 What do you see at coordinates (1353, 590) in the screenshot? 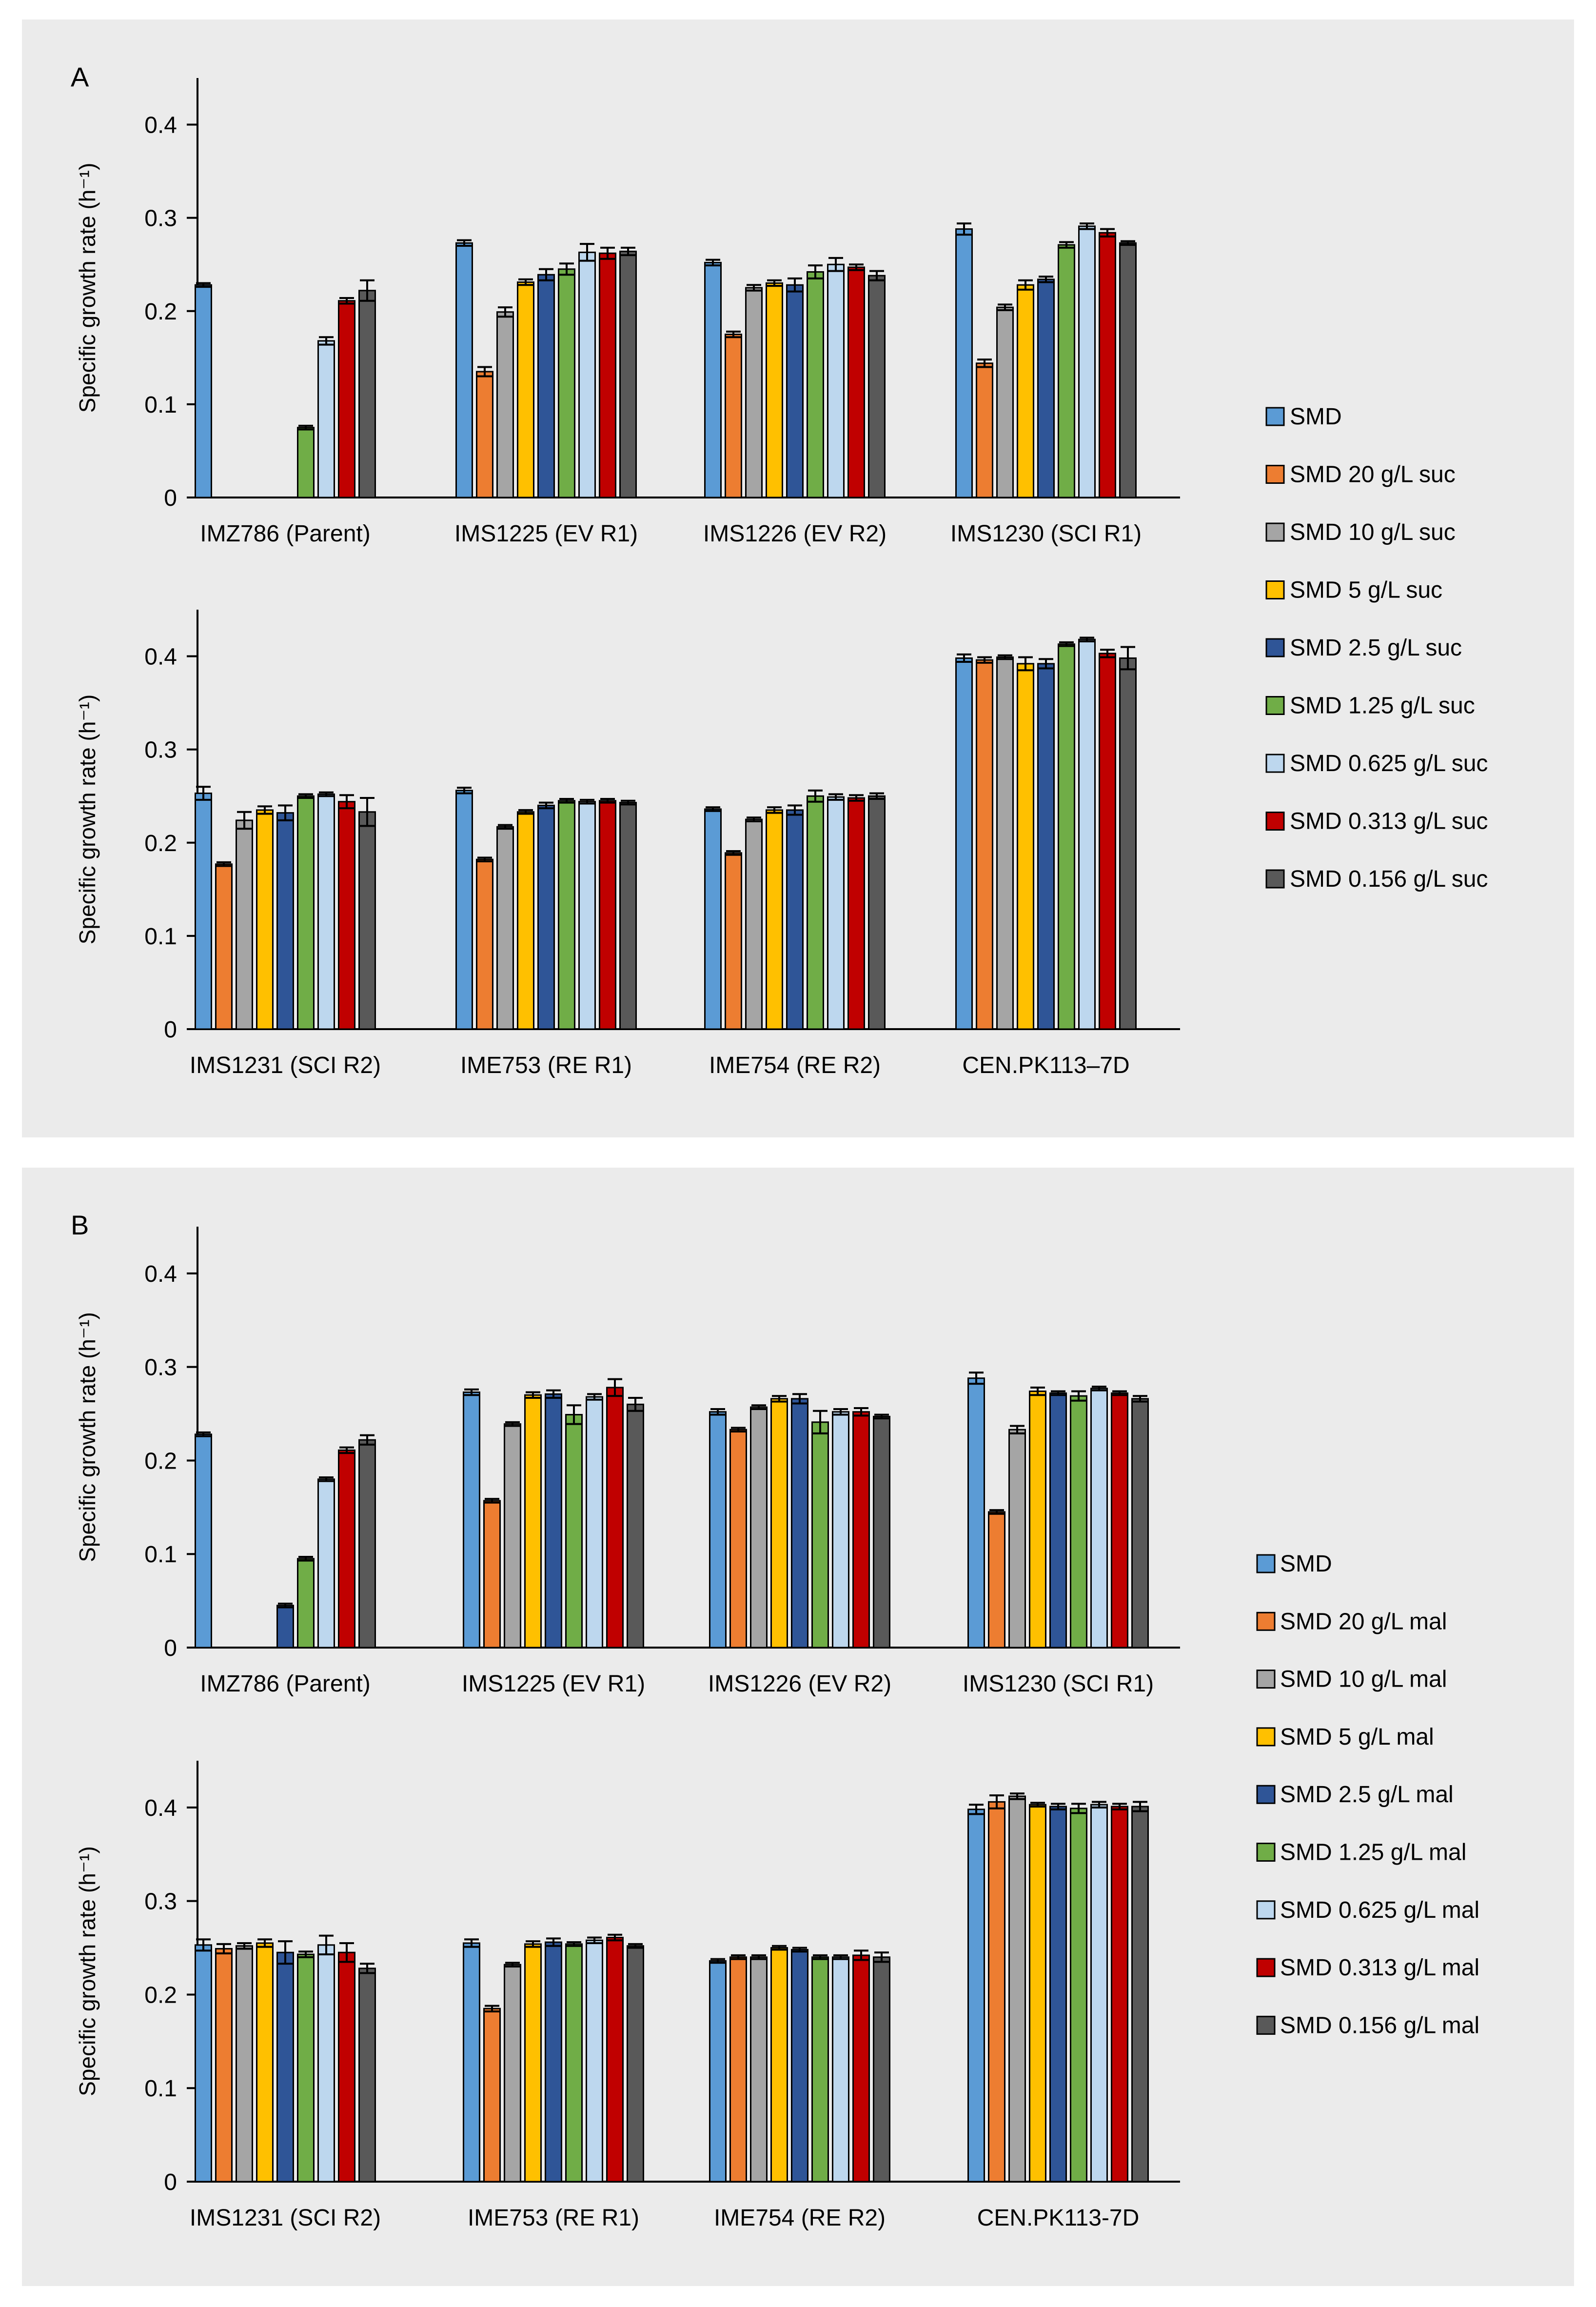
I see `legend-item: SMD 5 g/L suc` at bounding box center [1353, 590].